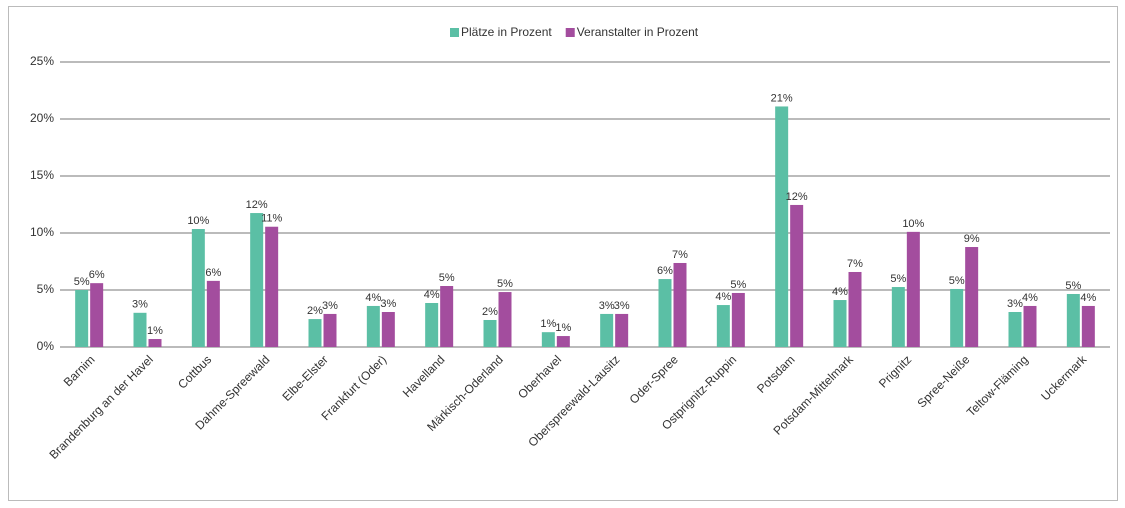 Image resolution: width=1125 pixels, height=508 pixels. What do you see at coordinates (46, 289) in the screenshot?
I see `y-tick-label: 5%` at bounding box center [46, 289].